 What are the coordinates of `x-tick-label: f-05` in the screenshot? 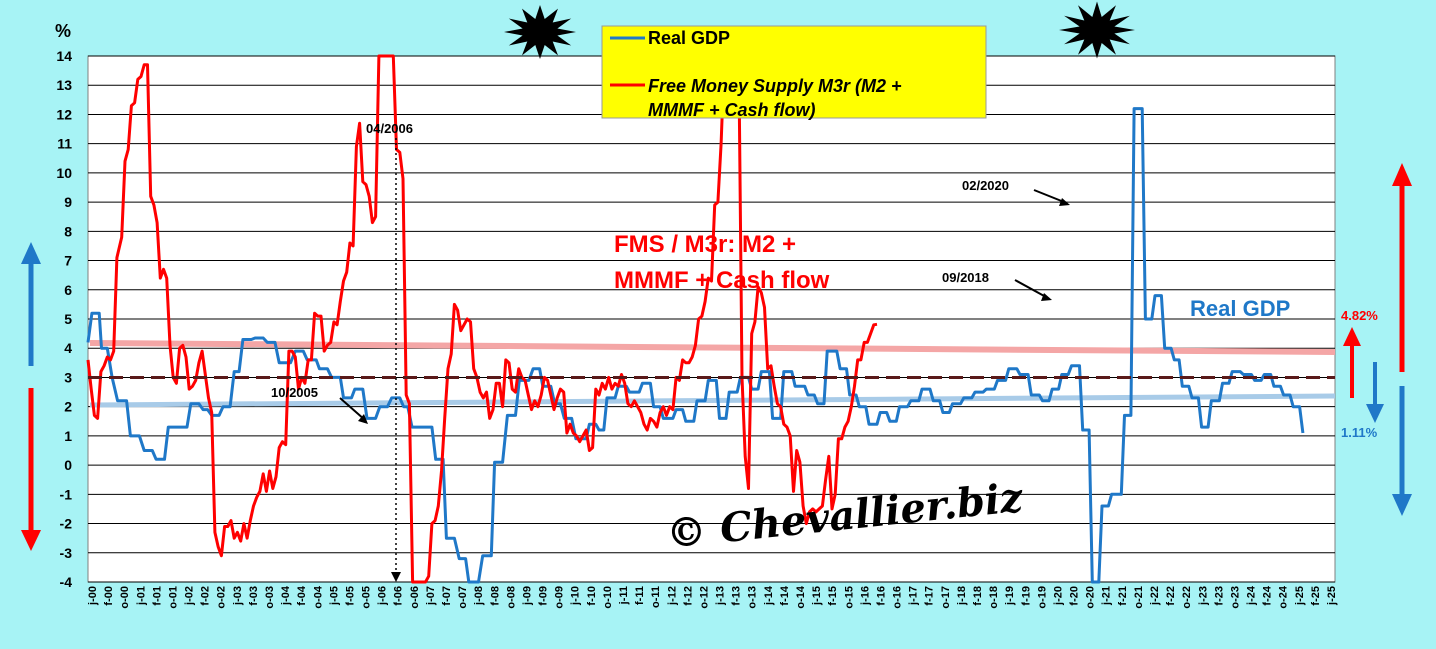 It's located at (350, 596).